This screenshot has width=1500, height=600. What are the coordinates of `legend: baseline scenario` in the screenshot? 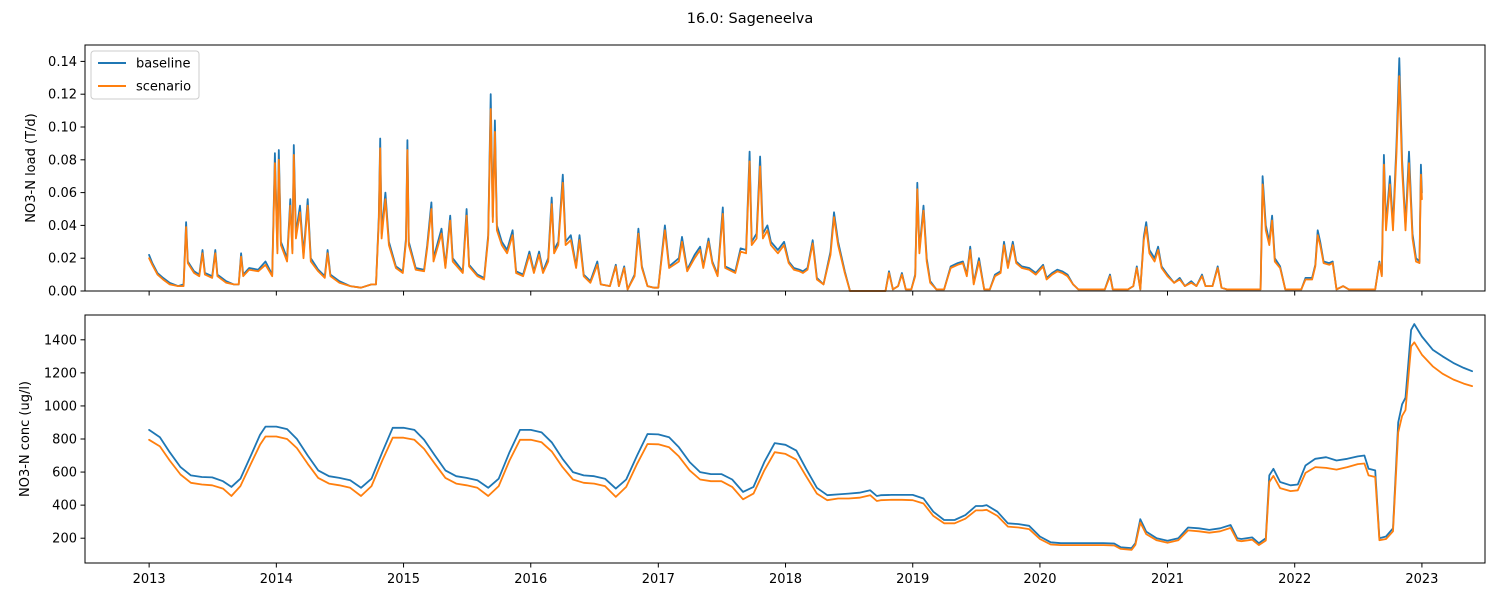 It's located at (145, 75).